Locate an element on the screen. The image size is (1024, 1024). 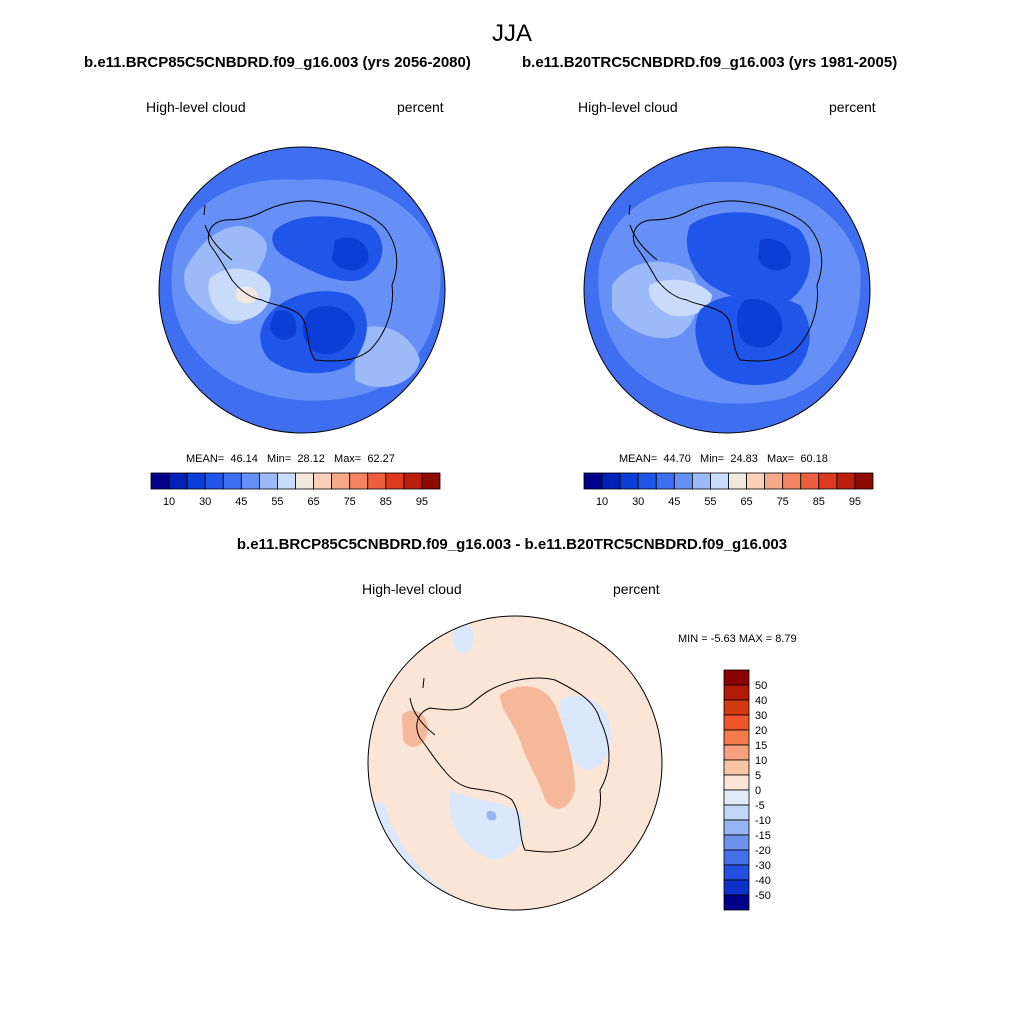
diff-colorbar-tick-label: 0 is located at coordinates (758, 791).